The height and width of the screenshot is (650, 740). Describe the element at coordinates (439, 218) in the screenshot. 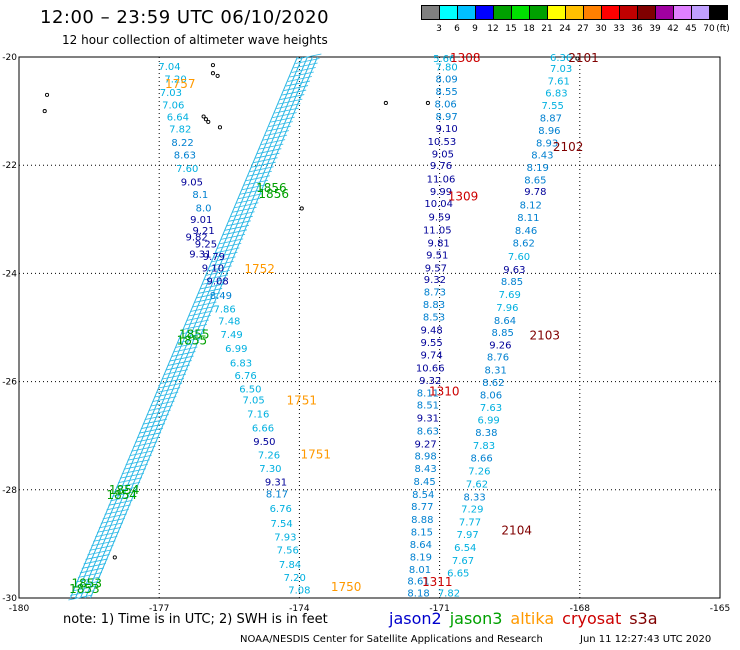

I see `wave-height-value: 9.59` at that location.